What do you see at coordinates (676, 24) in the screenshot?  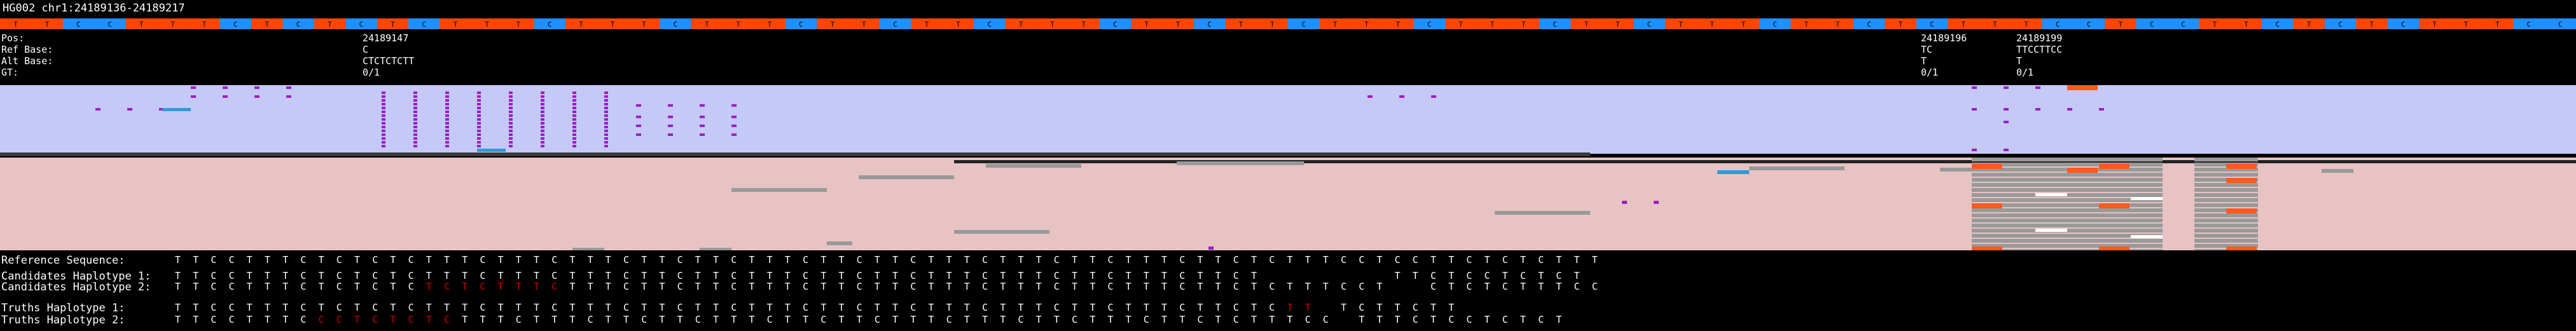 I see `ref-base-letter: C` at bounding box center [676, 24].